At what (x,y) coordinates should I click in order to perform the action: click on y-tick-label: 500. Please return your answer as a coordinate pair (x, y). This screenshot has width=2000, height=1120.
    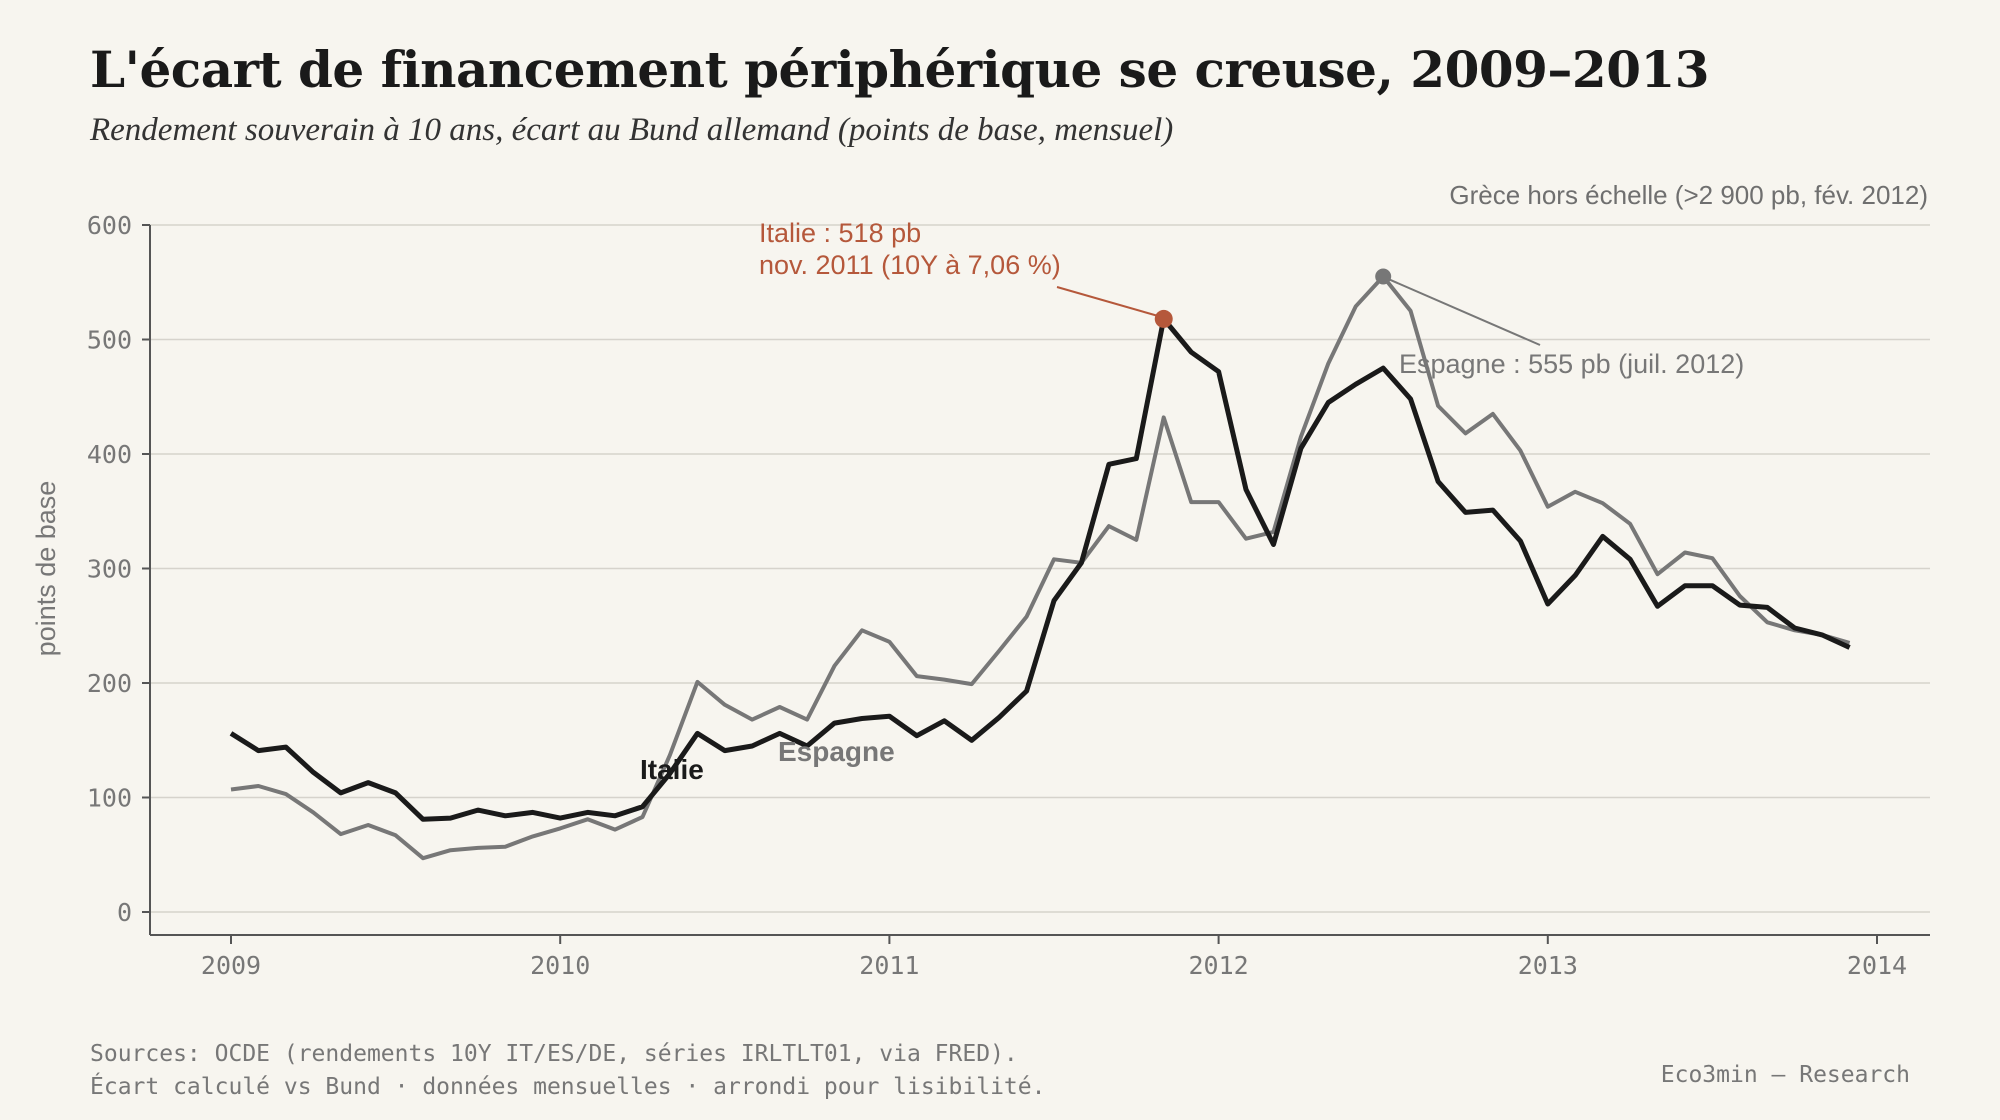
    Looking at the image, I should click on (109, 340).